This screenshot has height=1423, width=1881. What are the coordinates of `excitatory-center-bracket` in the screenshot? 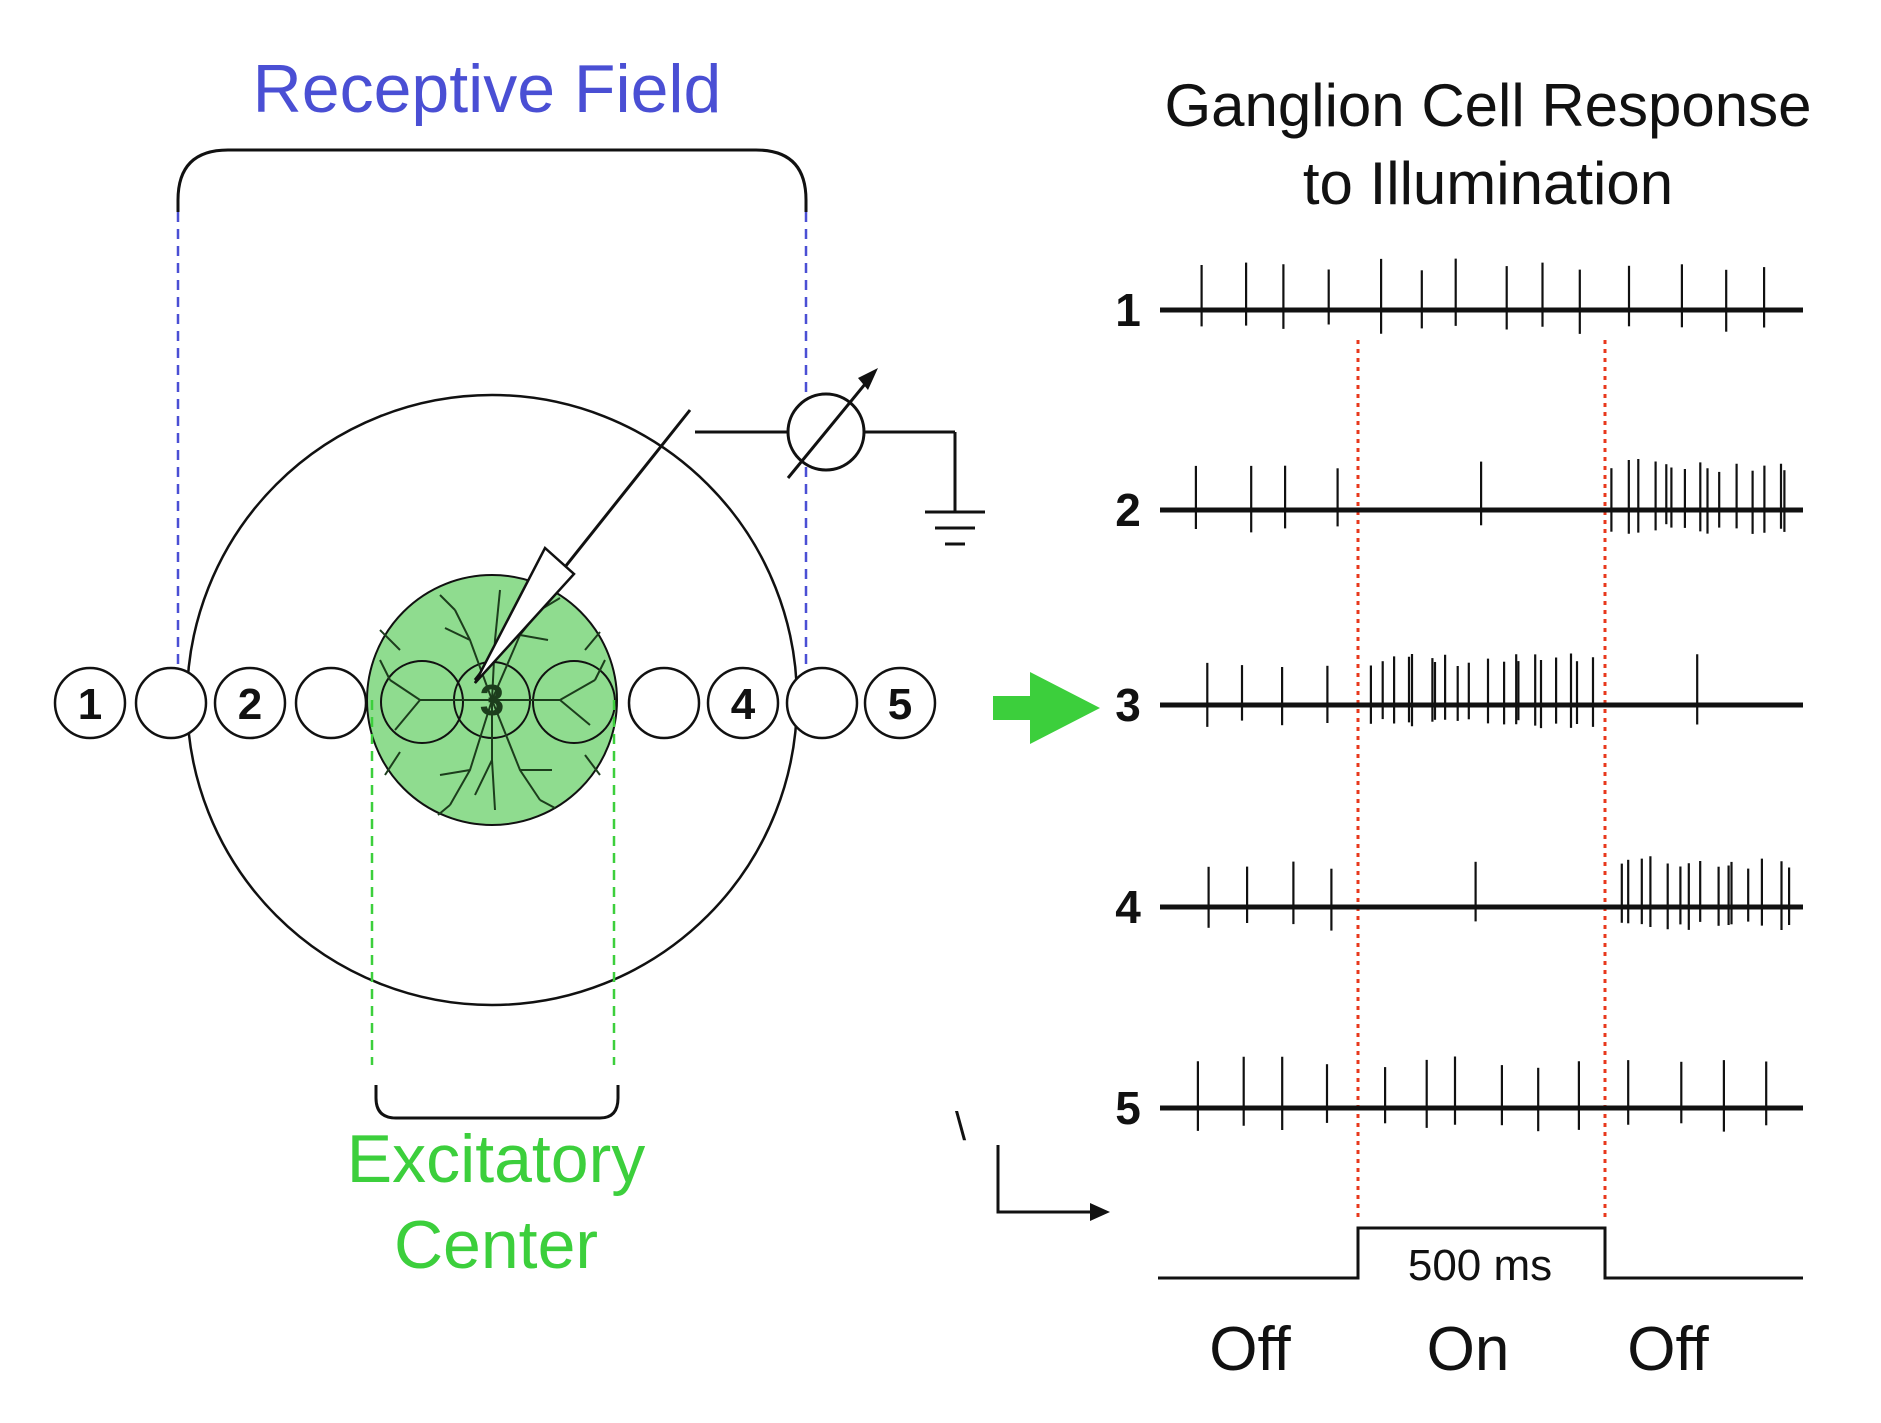 It's located at (497, 1102).